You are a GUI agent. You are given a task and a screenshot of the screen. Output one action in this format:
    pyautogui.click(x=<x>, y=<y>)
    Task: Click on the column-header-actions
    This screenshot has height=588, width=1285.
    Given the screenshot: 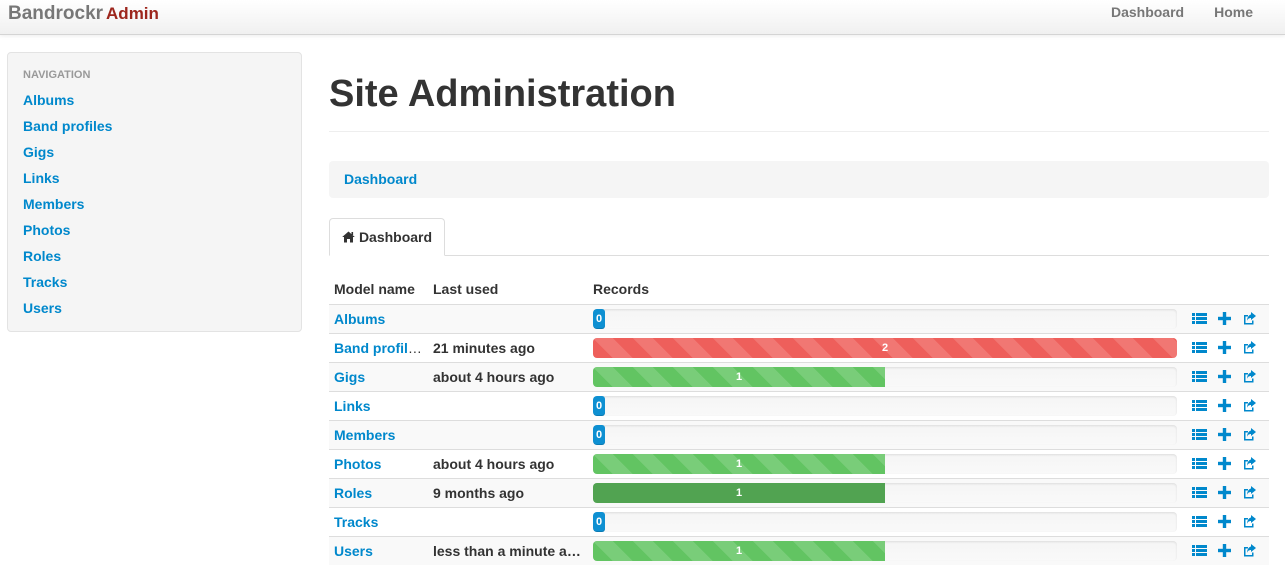 What is the action you would take?
    pyautogui.click(x=1225, y=289)
    